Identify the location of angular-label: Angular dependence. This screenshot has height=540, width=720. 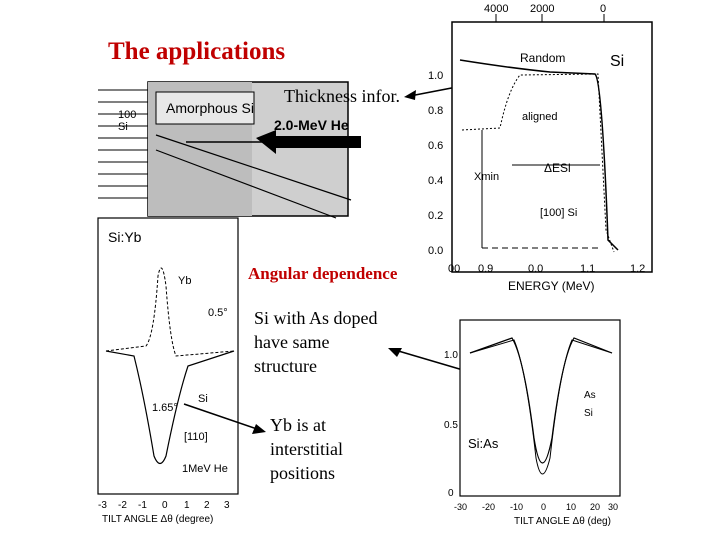
(323, 273).